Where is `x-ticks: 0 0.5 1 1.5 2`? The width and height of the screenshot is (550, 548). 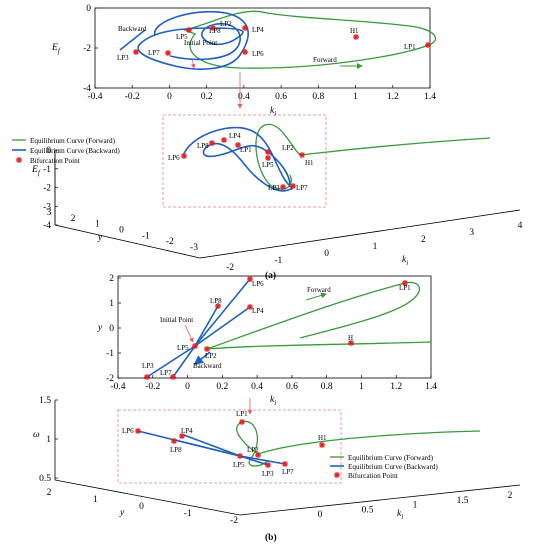 x-ticks: 0 0.5 1 1.5 2 is located at coordinates (415, 505).